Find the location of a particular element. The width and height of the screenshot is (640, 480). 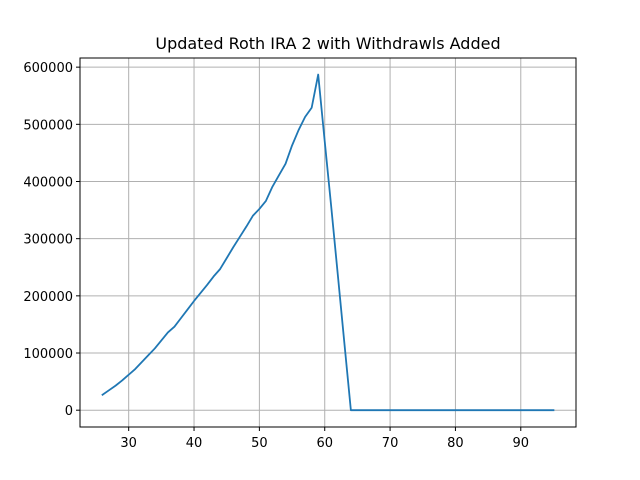

y-tick-label-300000: 300000 is located at coordinates (48, 240).